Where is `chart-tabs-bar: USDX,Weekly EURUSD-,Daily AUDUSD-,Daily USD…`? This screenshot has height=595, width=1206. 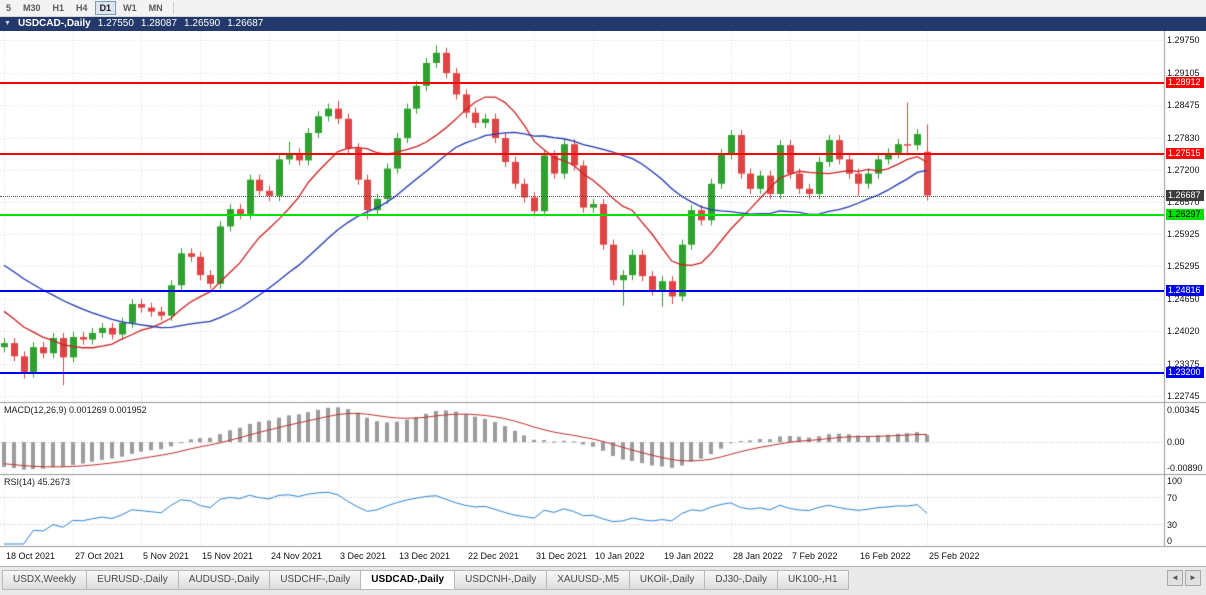 chart-tabs-bar: USDX,Weekly EURUSD-,Daily AUDUSD-,Daily USD… is located at coordinates (603, 580).